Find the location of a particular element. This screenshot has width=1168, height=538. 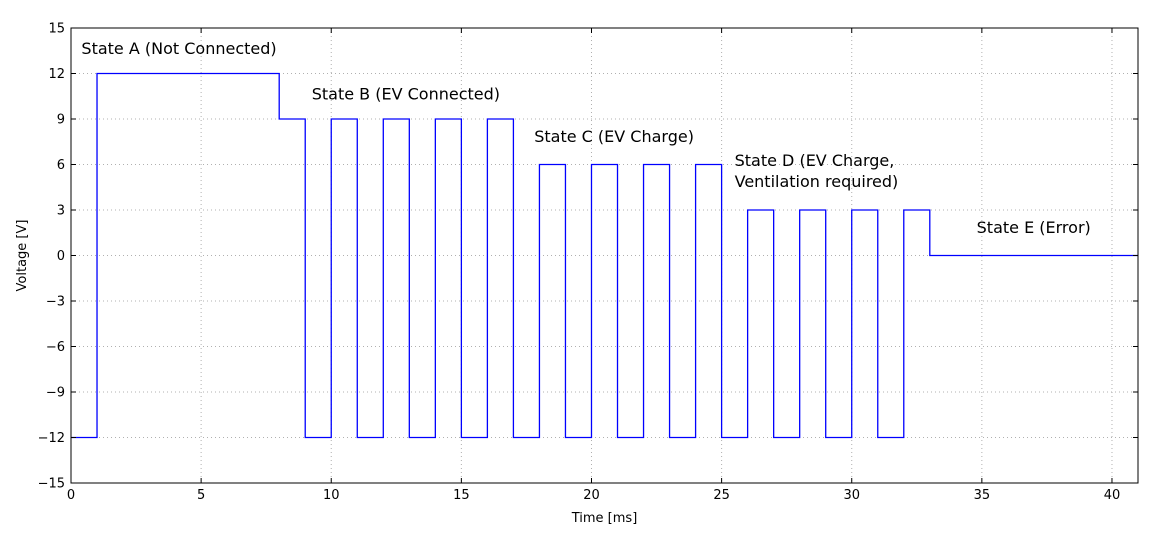

y-axis-label: Voltage [V] is located at coordinates (22, 256).